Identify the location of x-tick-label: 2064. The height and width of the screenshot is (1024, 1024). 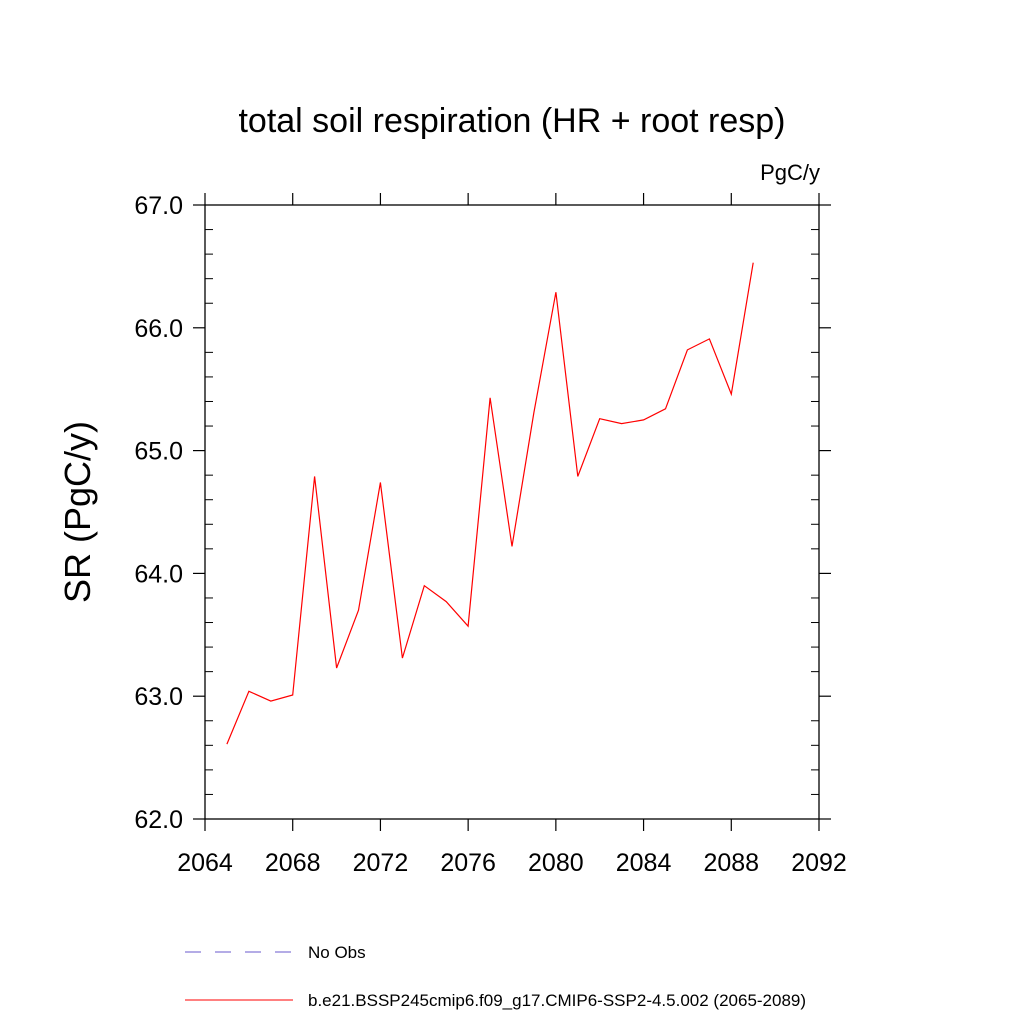
(205, 863).